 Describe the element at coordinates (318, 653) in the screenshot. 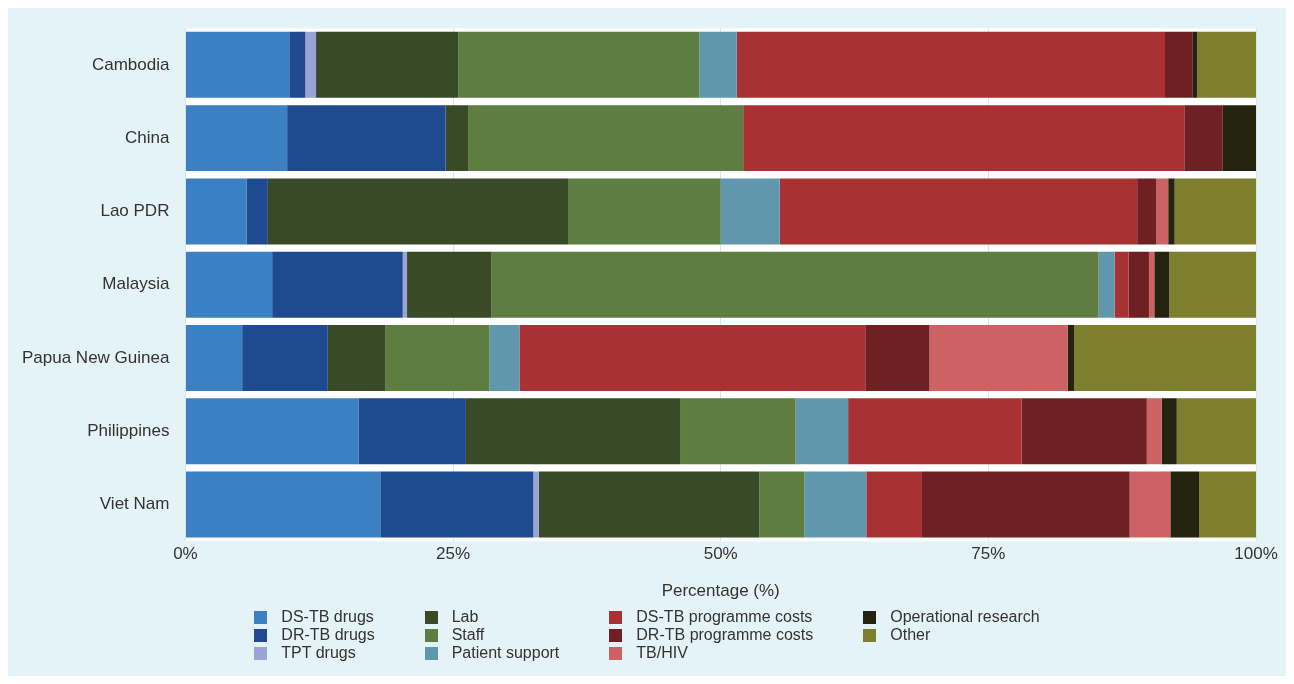

I see `legend-label: TPT drugs` at that location.